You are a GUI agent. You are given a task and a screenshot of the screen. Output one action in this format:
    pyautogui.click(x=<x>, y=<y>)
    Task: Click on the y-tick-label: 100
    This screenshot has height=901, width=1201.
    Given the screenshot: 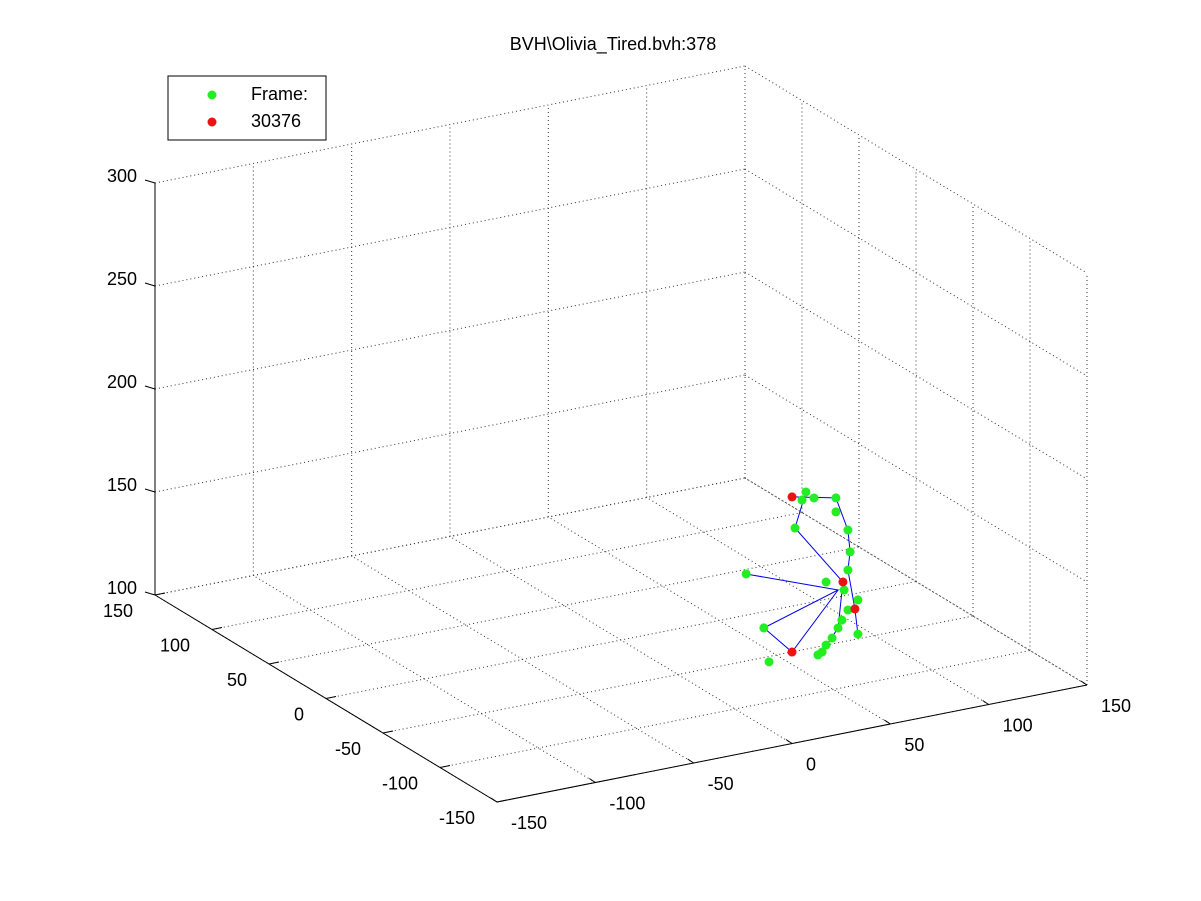 What is the action you would take?
    pyautogui.click(x=175, y=645)
    